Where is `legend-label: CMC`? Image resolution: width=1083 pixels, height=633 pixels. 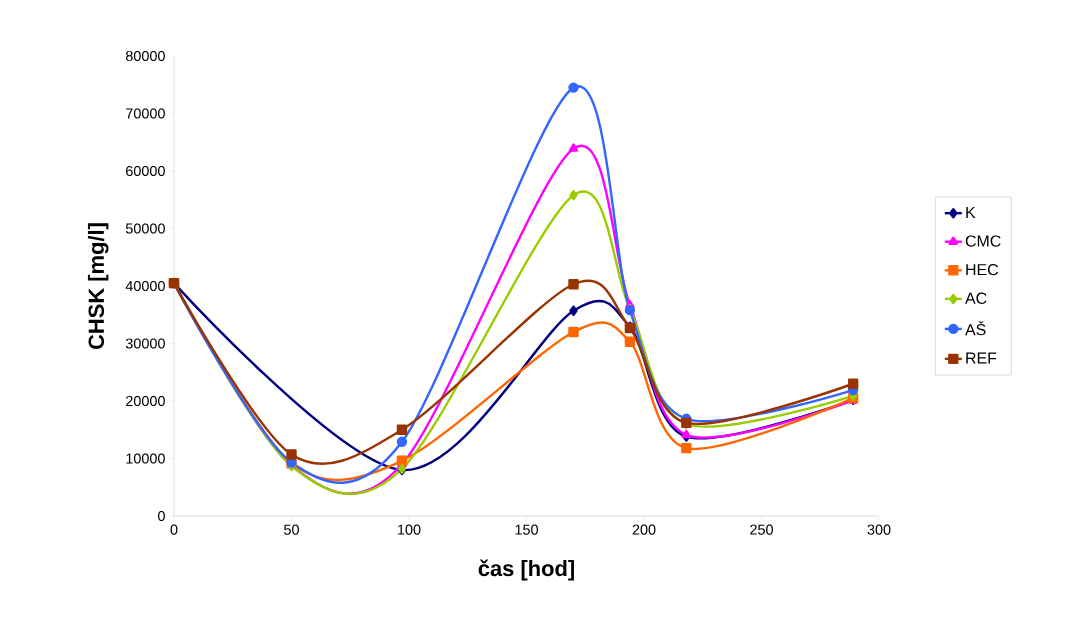 legend-label: CMC is located at coordinates (983, 241).